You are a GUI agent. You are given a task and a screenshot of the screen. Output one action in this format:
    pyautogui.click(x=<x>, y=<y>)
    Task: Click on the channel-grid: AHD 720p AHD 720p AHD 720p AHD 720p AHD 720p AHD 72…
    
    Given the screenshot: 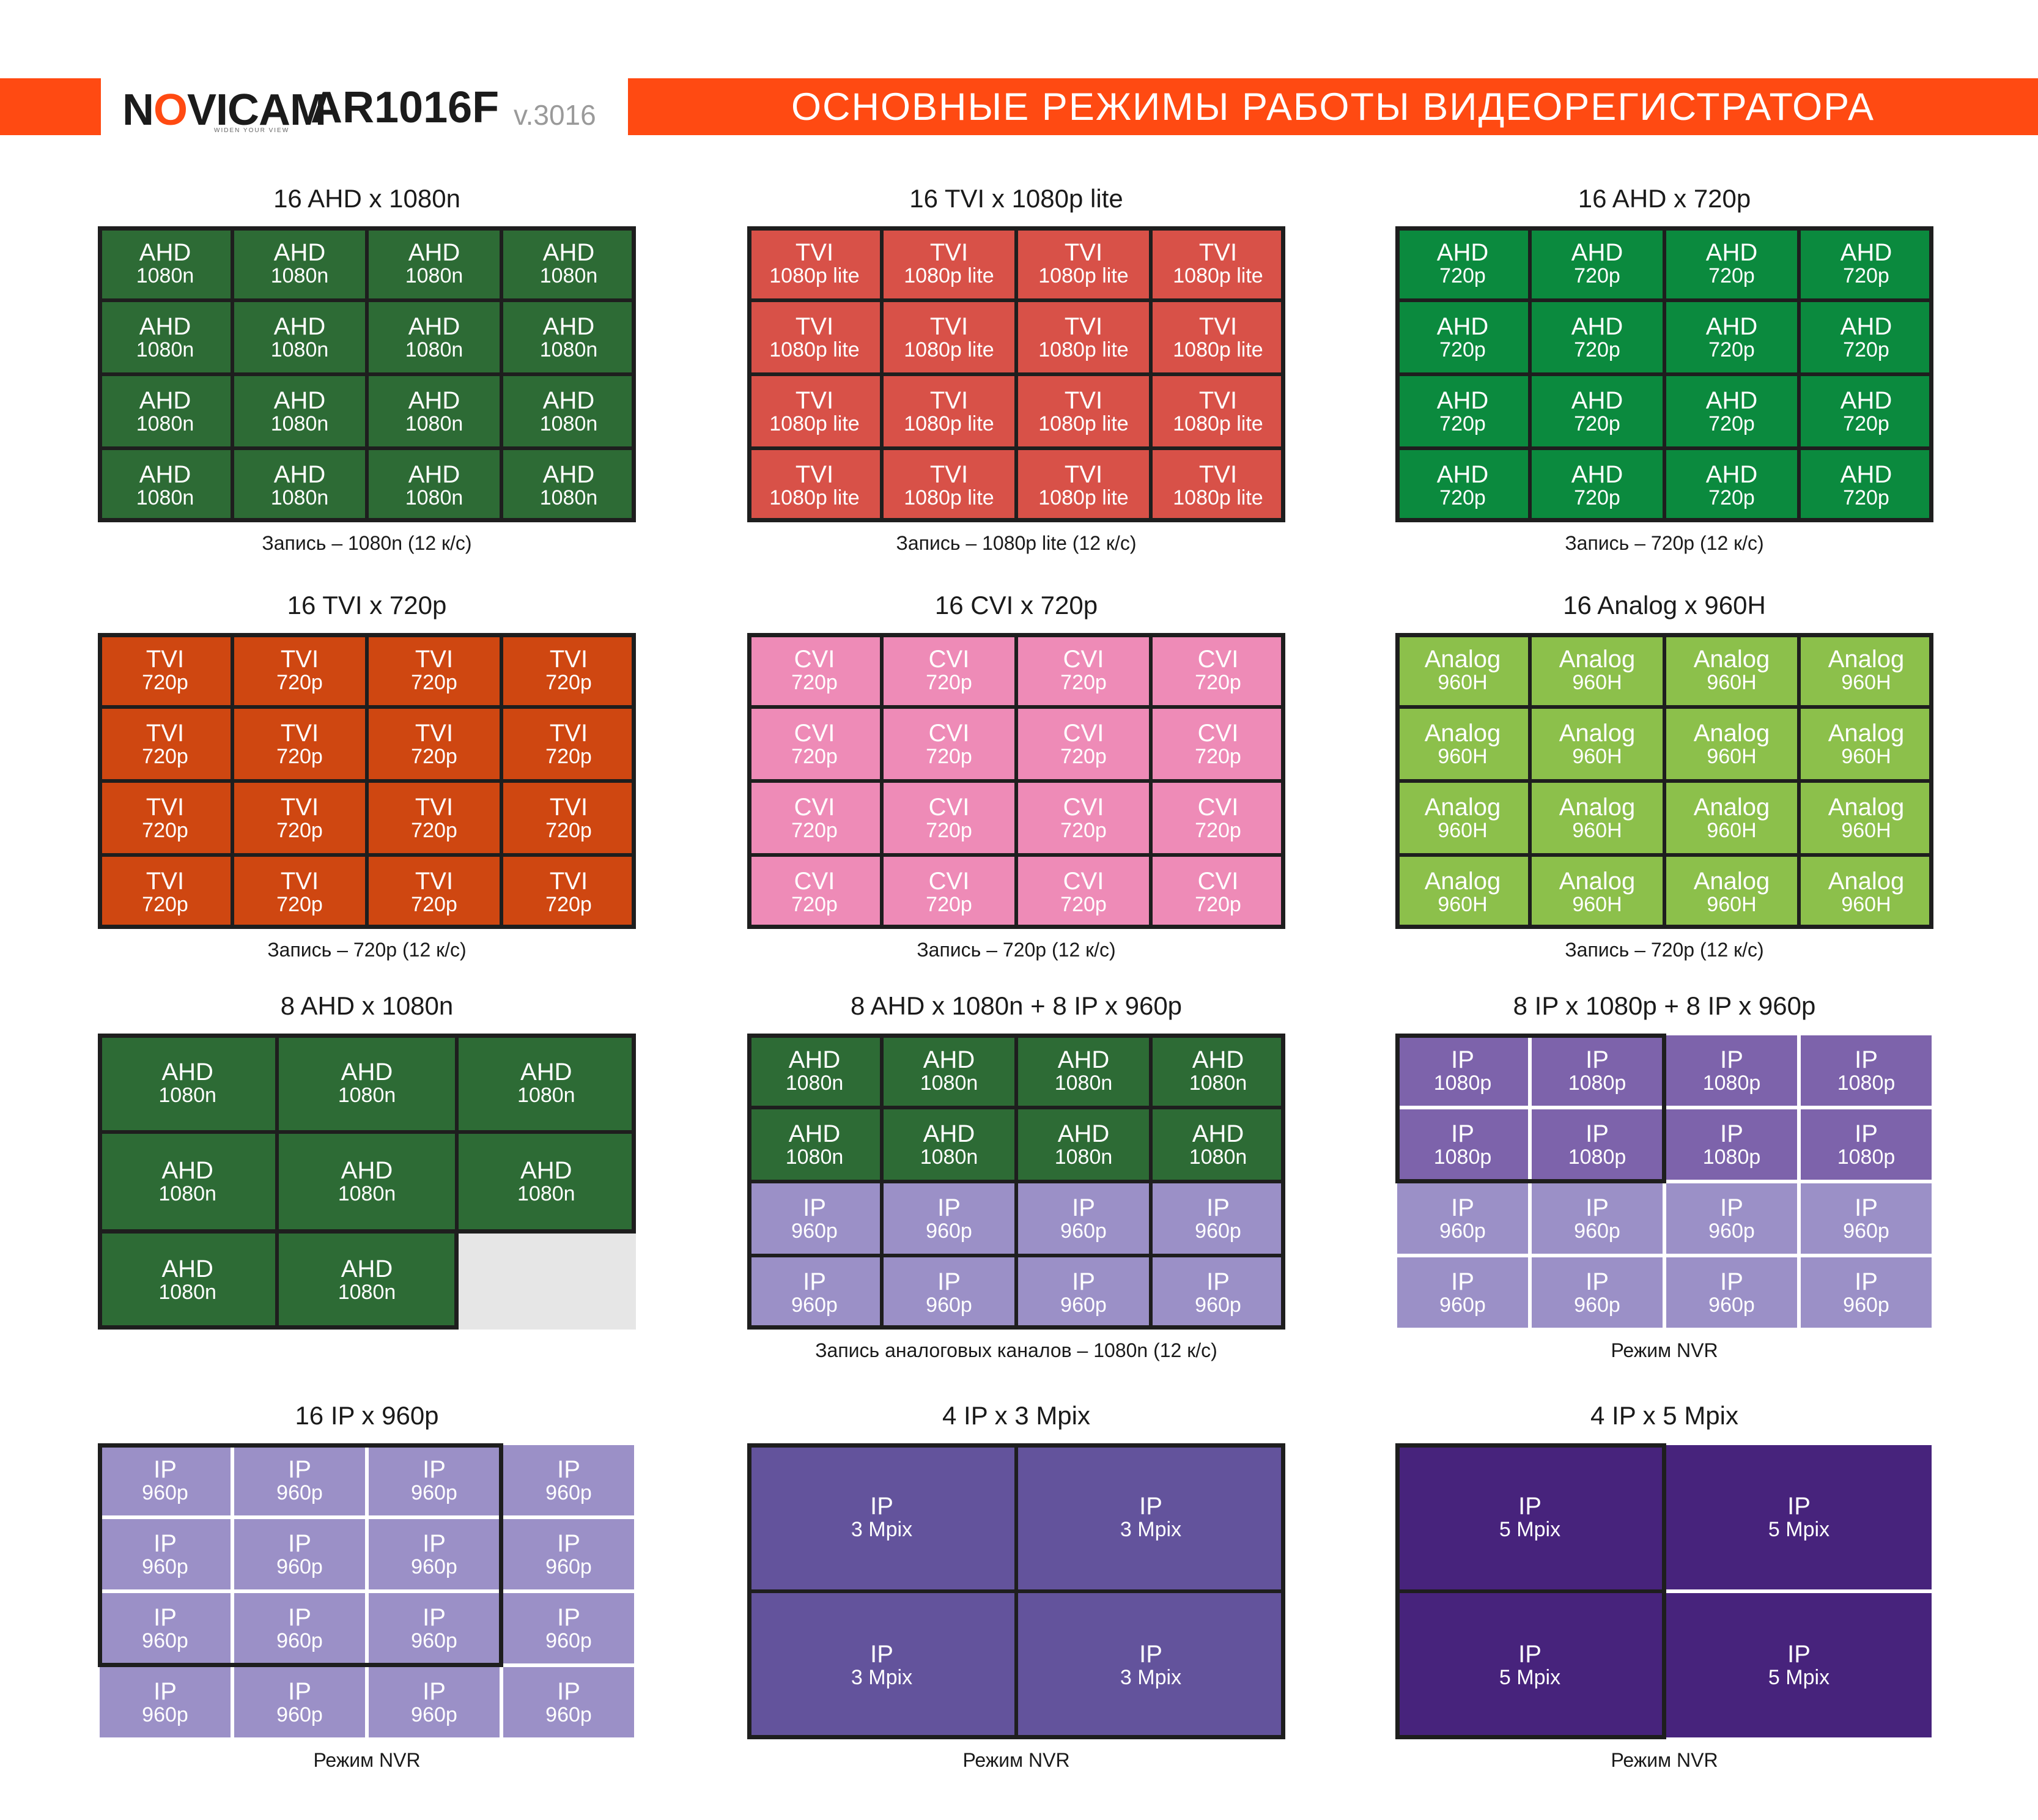 What is the action you would take?
    pyautogui.click(x=1664, y=374)
    